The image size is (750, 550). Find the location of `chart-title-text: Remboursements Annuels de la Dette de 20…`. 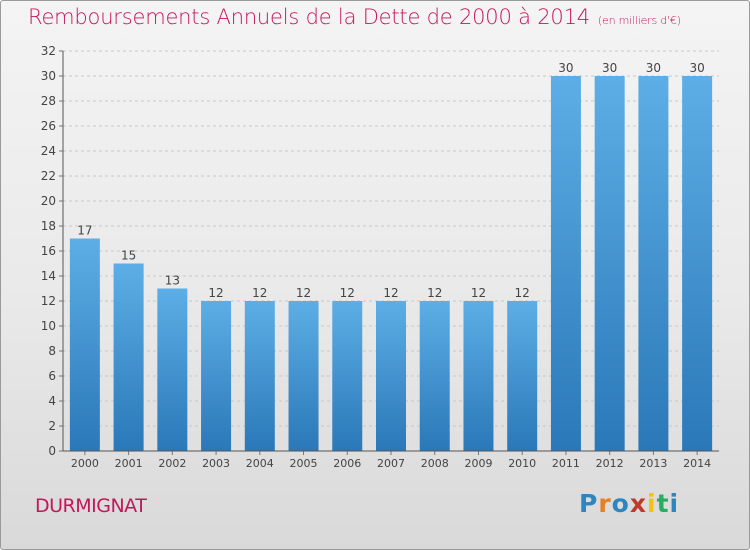

chart-title-text: Remboursements Annuels de la Dette de 20… is located at coordinates (309, 17).